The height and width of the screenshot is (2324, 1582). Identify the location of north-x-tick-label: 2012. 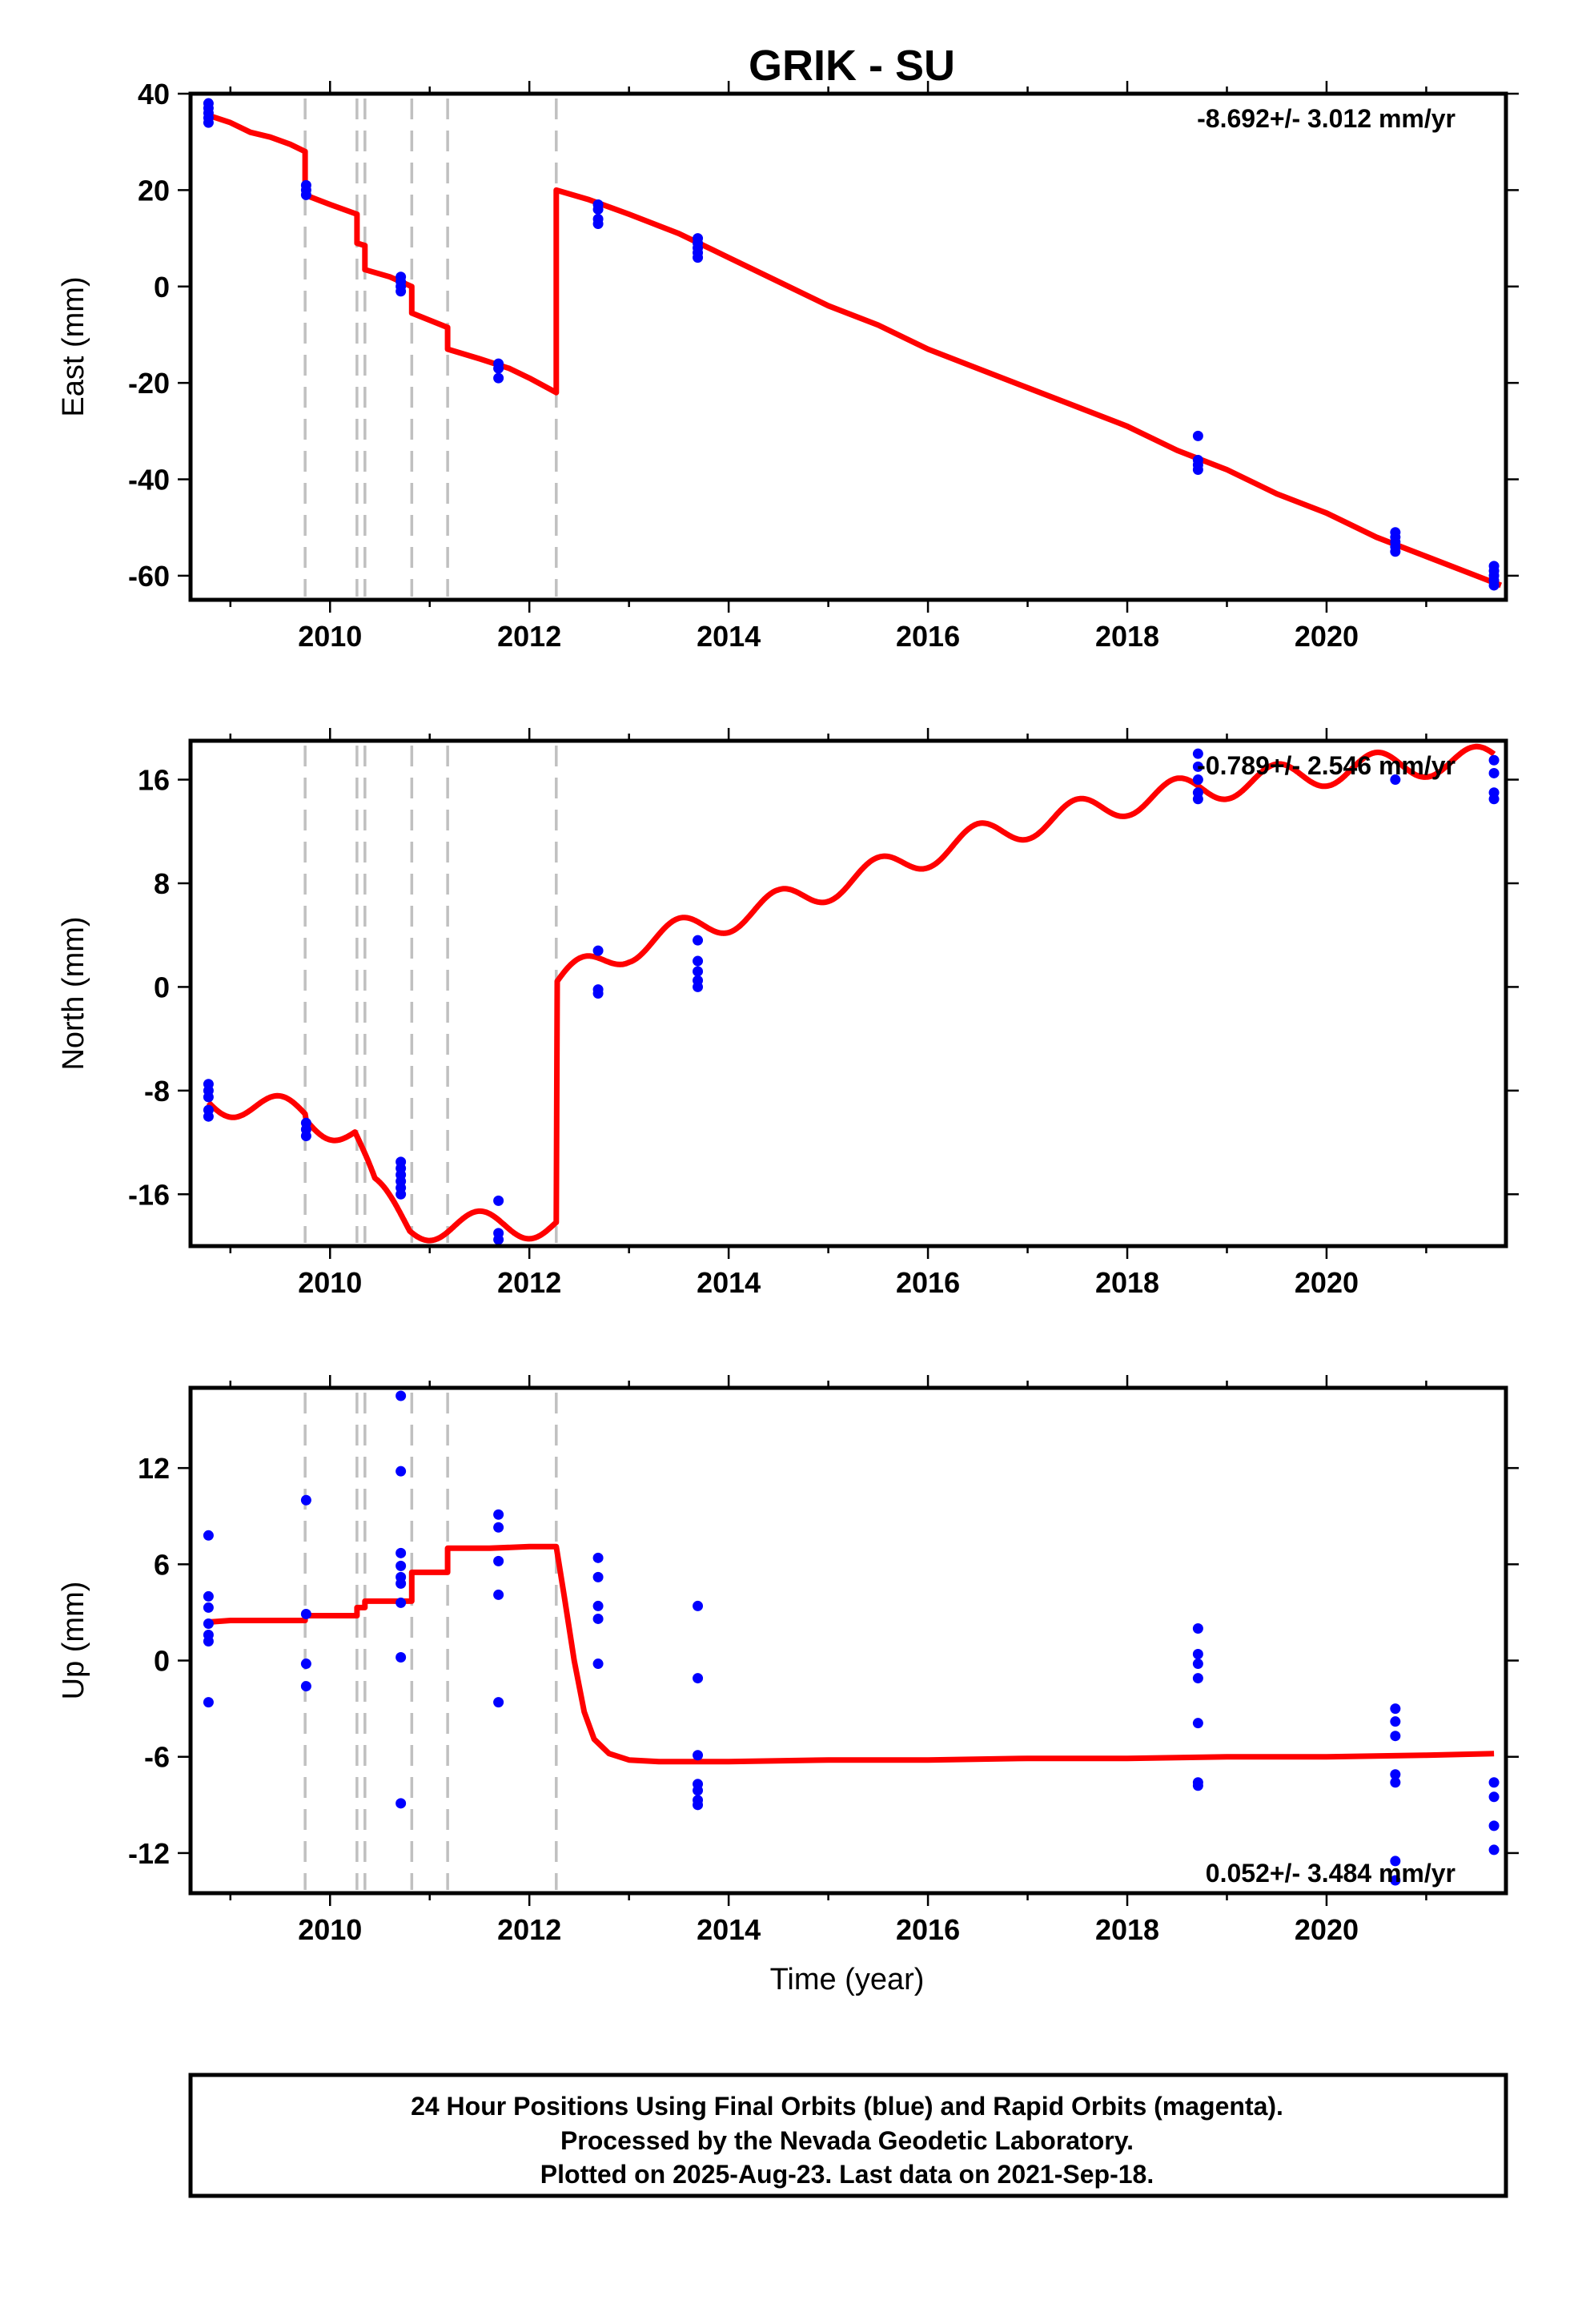
(529, 1282).